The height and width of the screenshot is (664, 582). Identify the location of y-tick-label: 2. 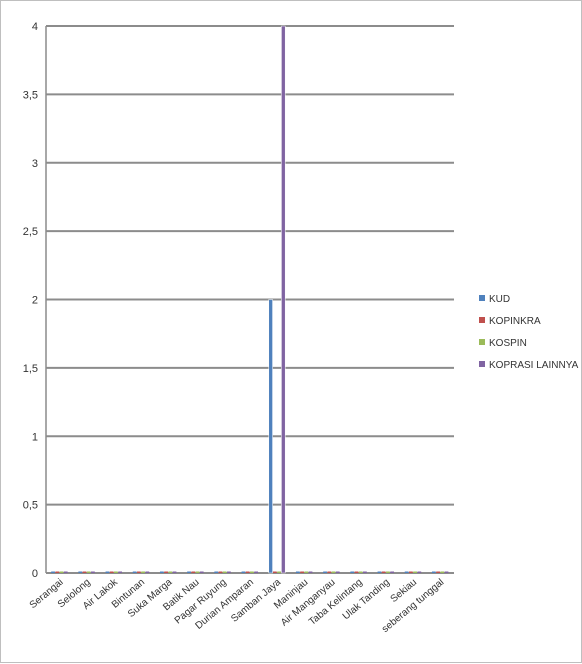
(35, 301).